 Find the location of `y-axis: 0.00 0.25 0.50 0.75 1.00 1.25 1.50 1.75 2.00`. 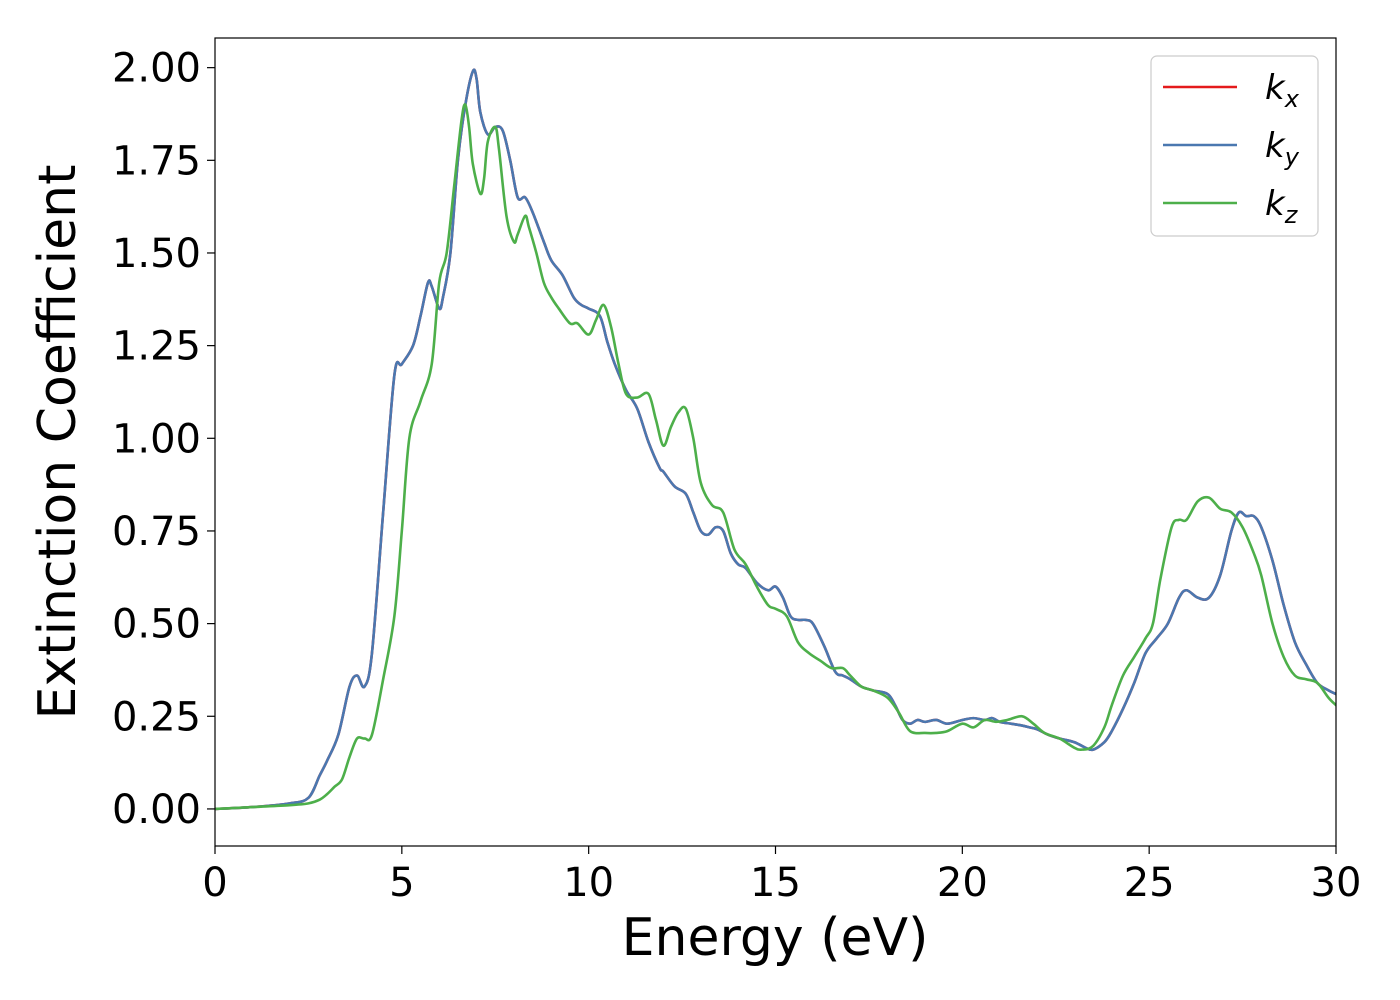

y-axis: 0.00 0.25 0.50 0.75 1.00 1.25 1.50 1.75 2.00 is located at coordinates (163, 439).